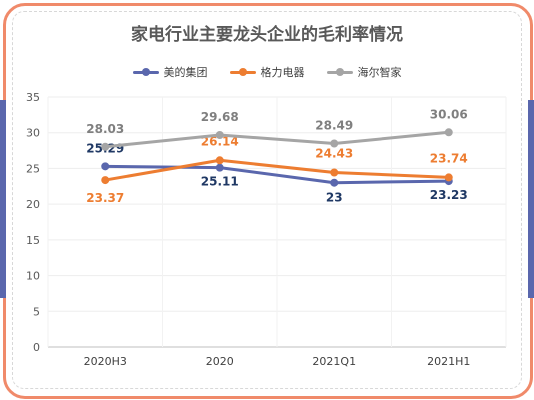 The image size is (534, 400). What do you see at coordinates (531, 199) in the screenshot?
I see `right-accent-bar` at bounding box center [531, 199].